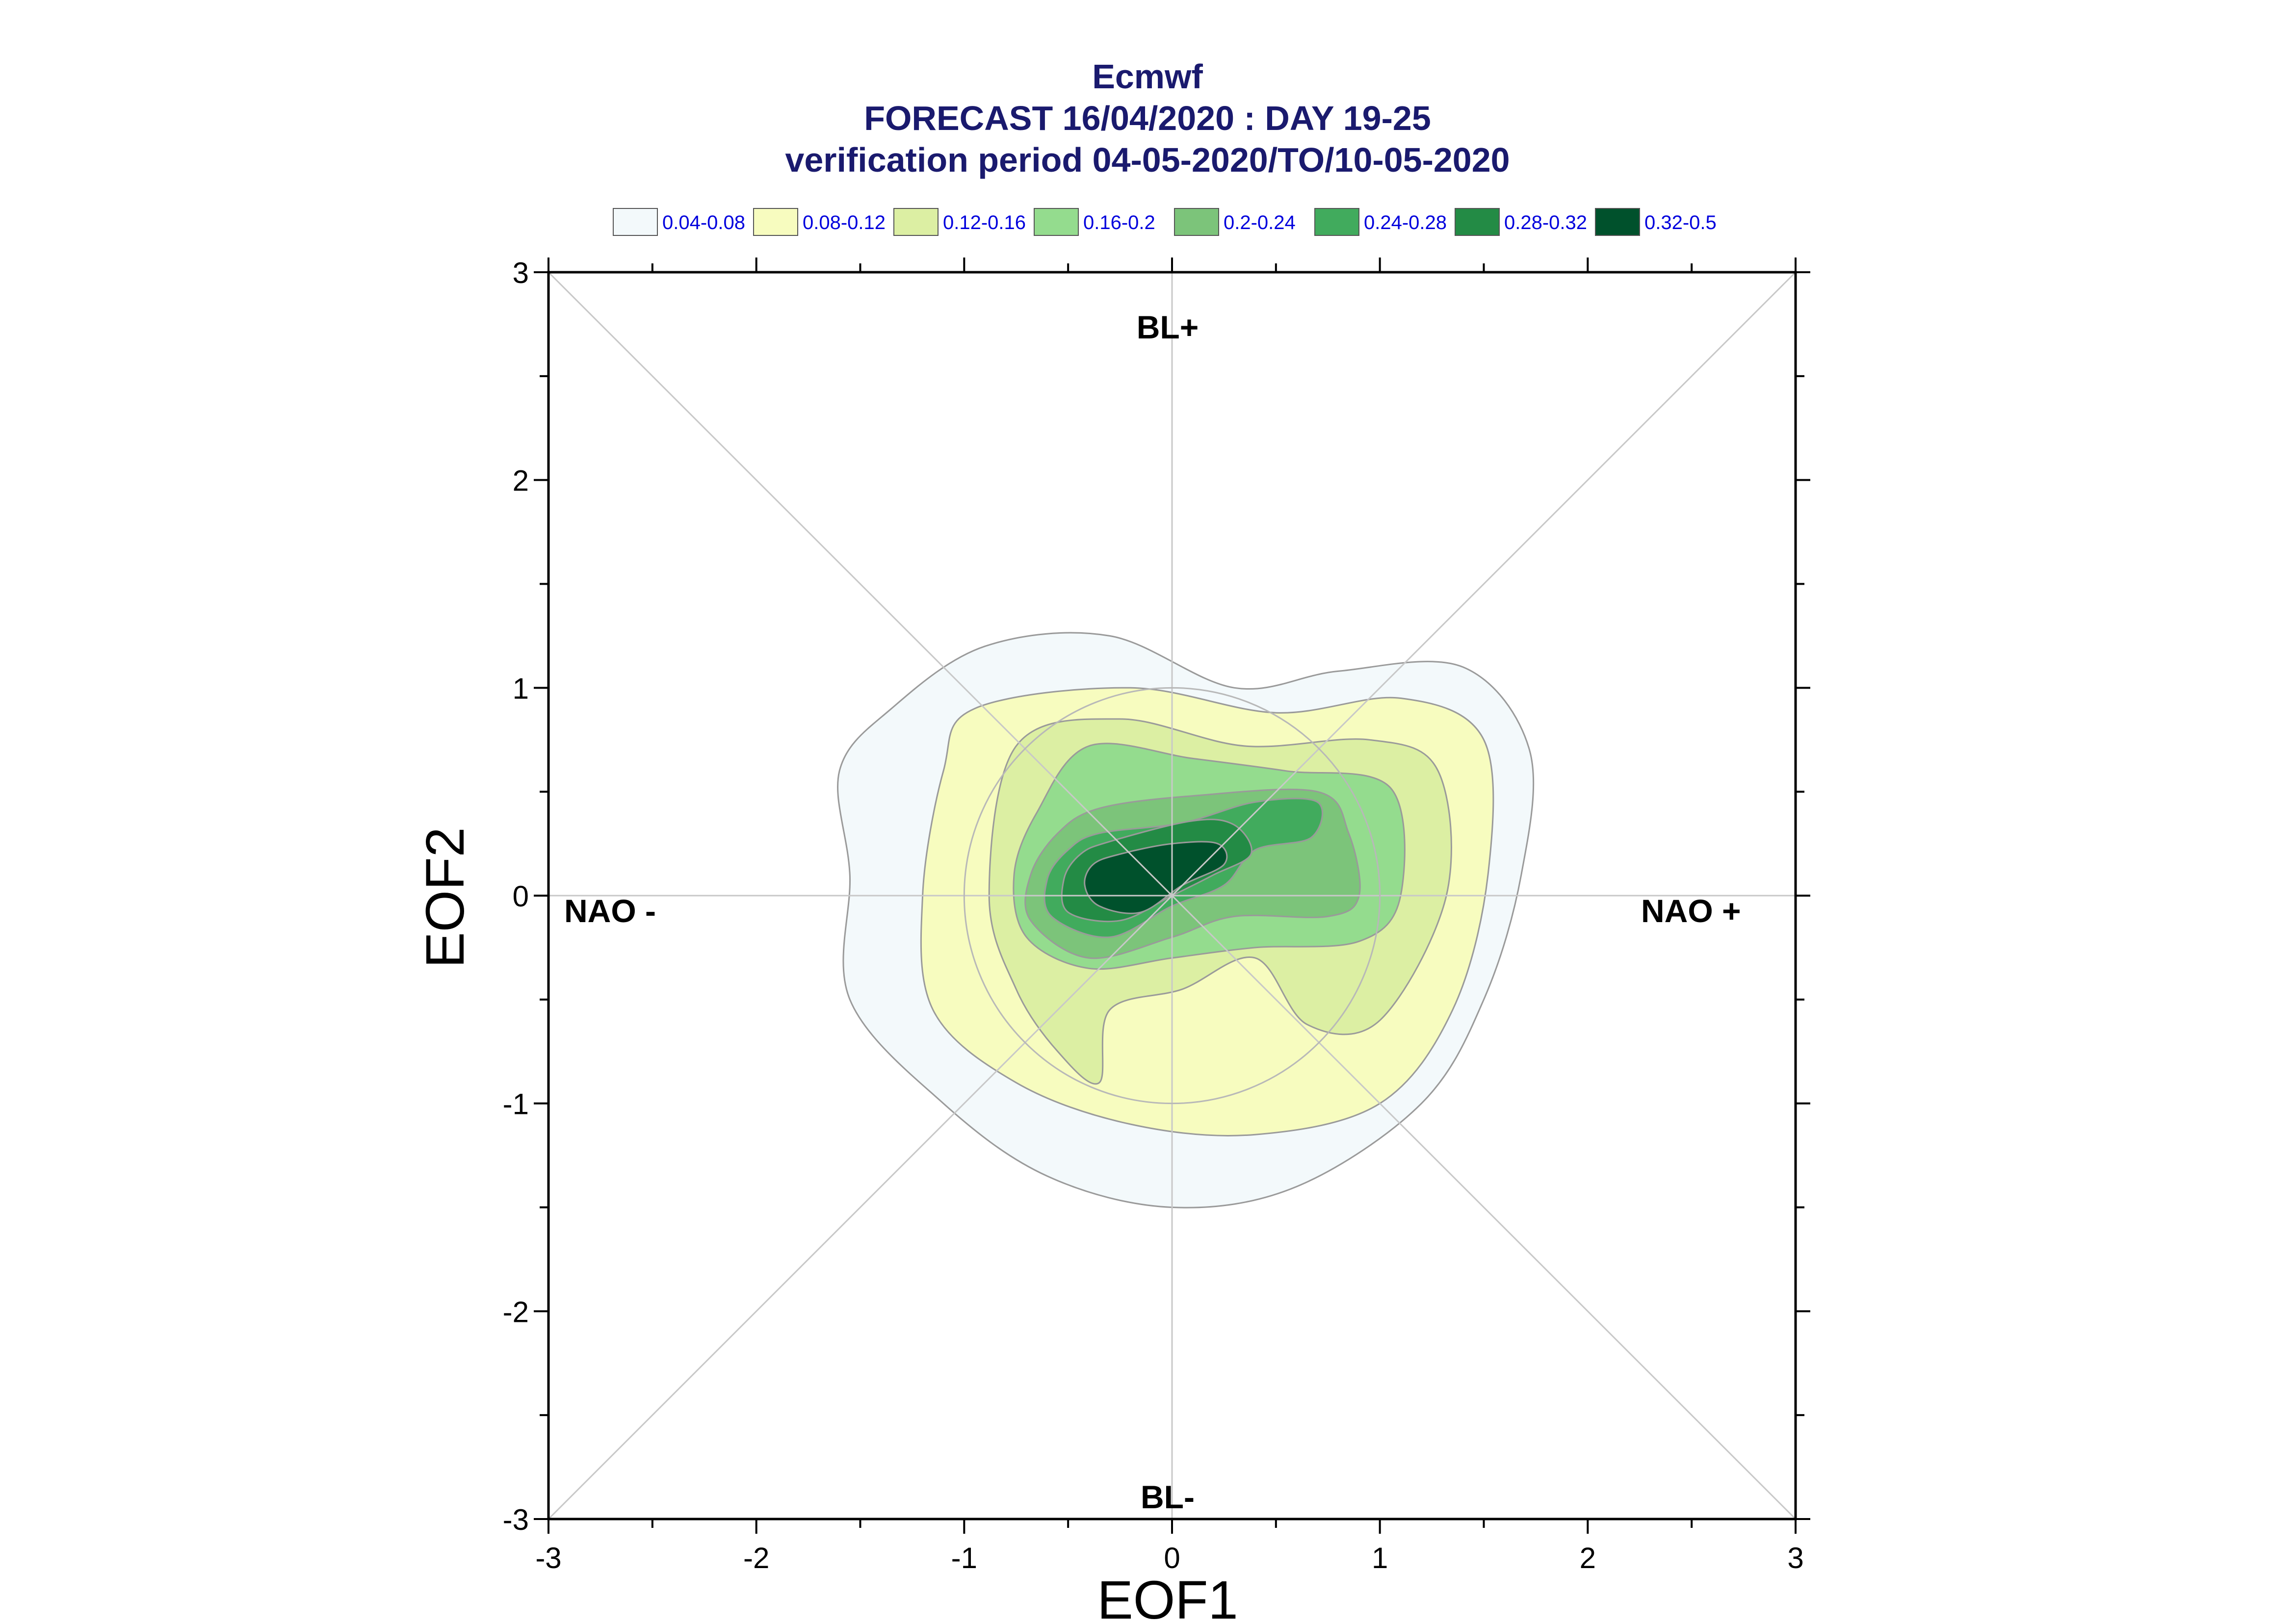  Describe the element at coordinates (516, 1311) in the screenshot. I see `y-tick-label: -2` at that location.